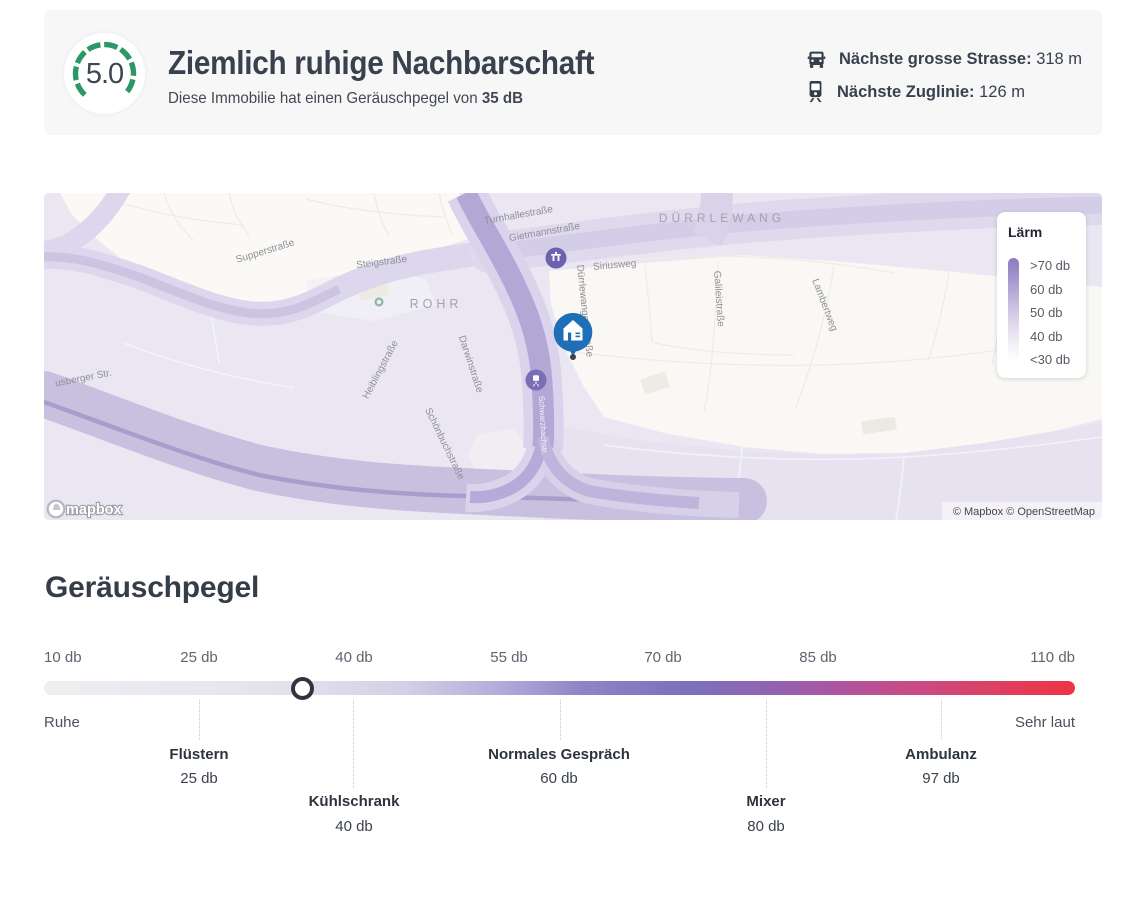 The height and width of the screenshot is (900, 1146). I want to click on svg-text: DÜRRLEWANG, so click(722, 218).